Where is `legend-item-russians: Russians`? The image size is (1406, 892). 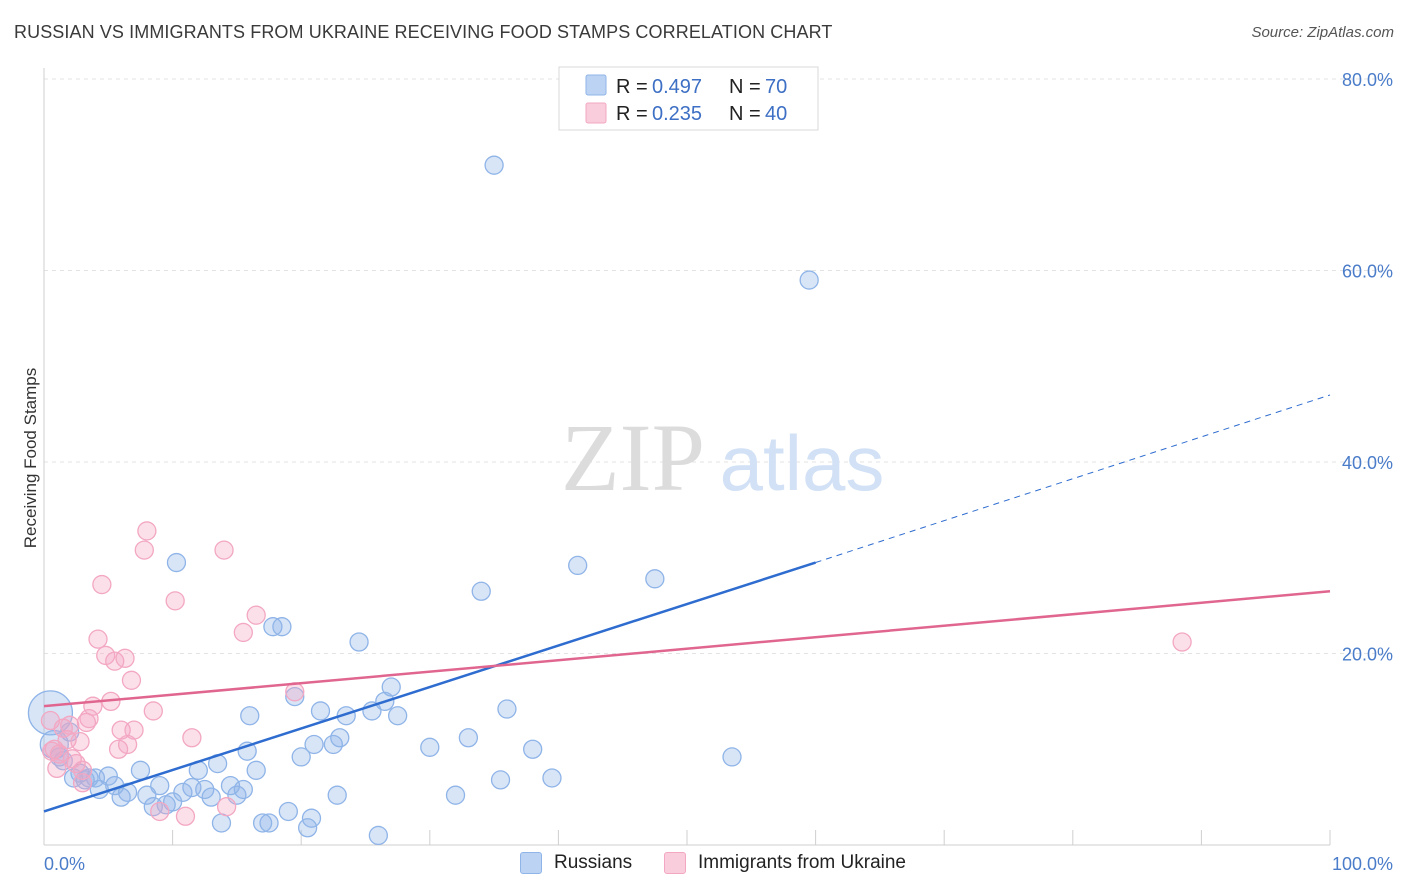 legend-item-russians: Russians is located at coordinates (576, 863).